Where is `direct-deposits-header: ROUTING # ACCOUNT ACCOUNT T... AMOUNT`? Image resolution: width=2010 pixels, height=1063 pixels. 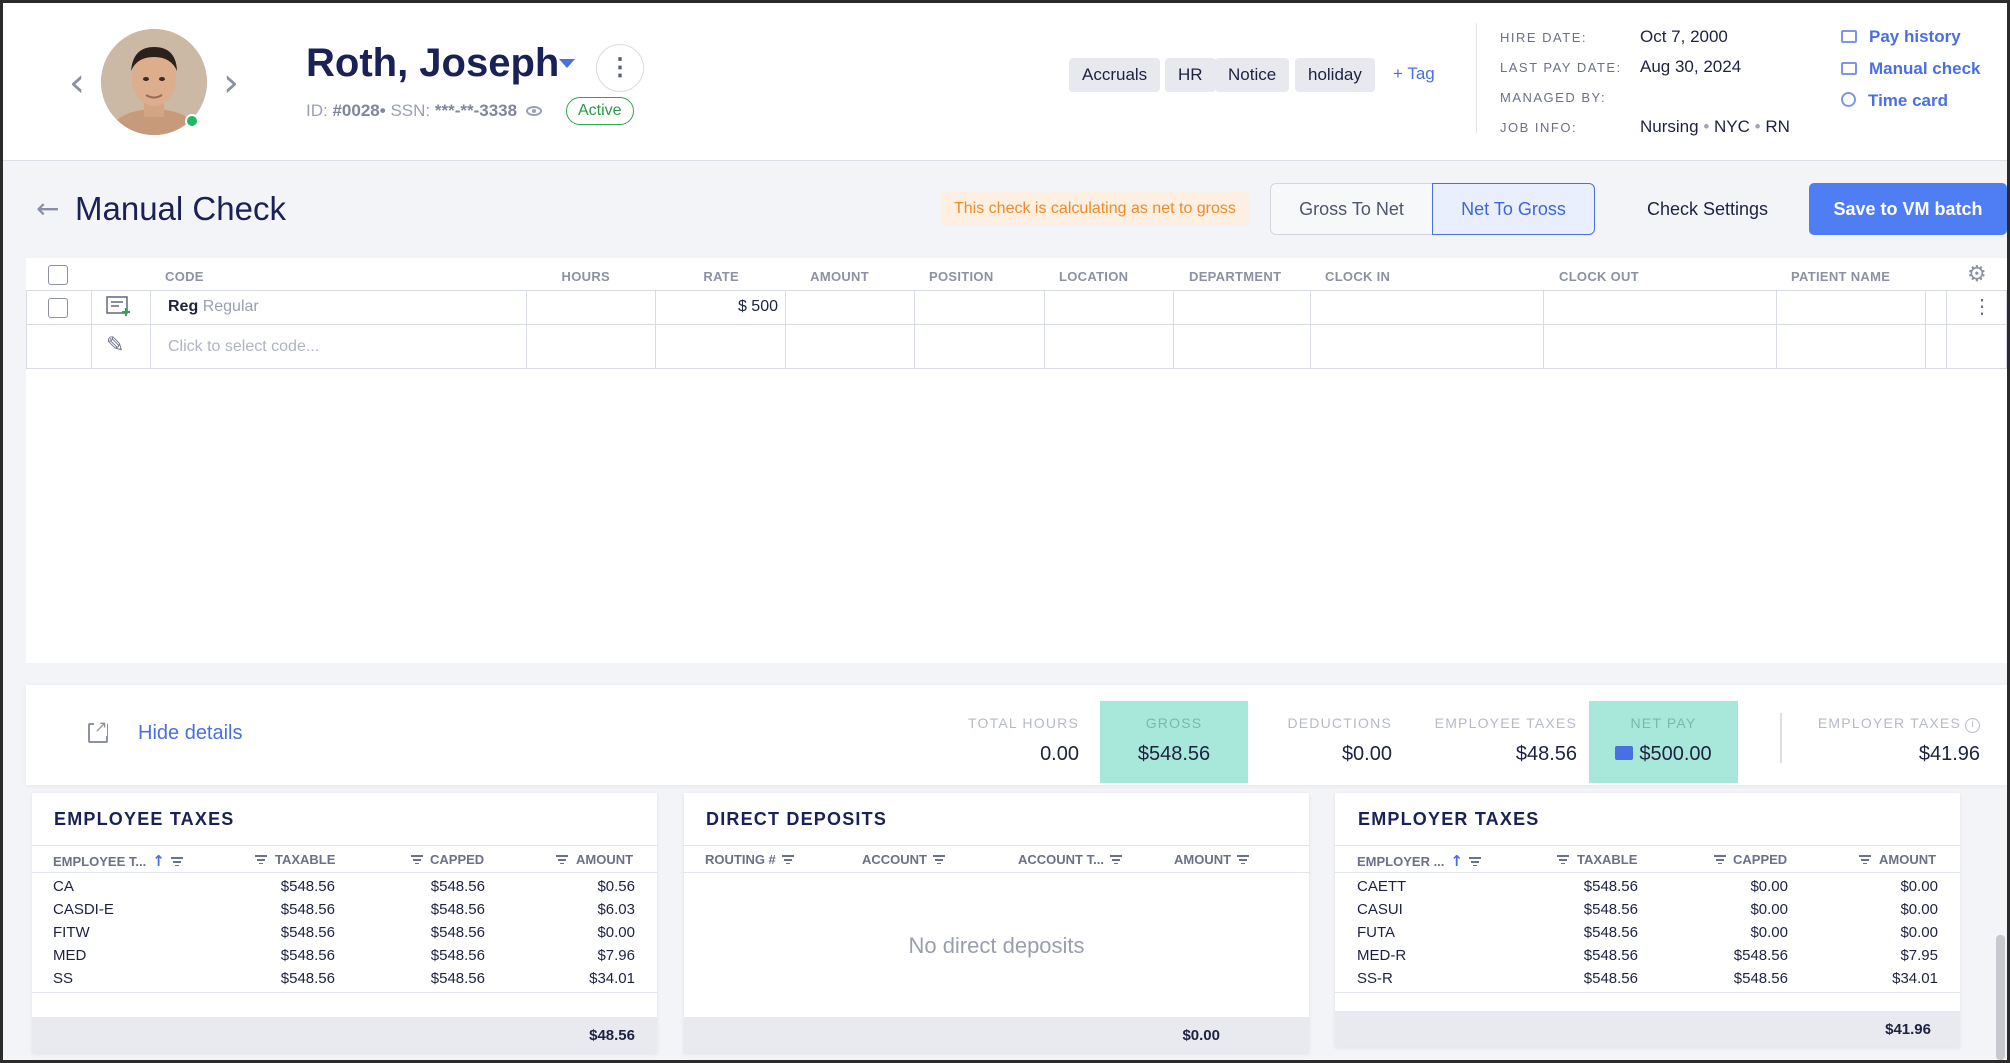 direct-deposits-header: ROUTING # ACCOUNT ACCOUNT T... AMOUNT is located at coordinates (996, 859).